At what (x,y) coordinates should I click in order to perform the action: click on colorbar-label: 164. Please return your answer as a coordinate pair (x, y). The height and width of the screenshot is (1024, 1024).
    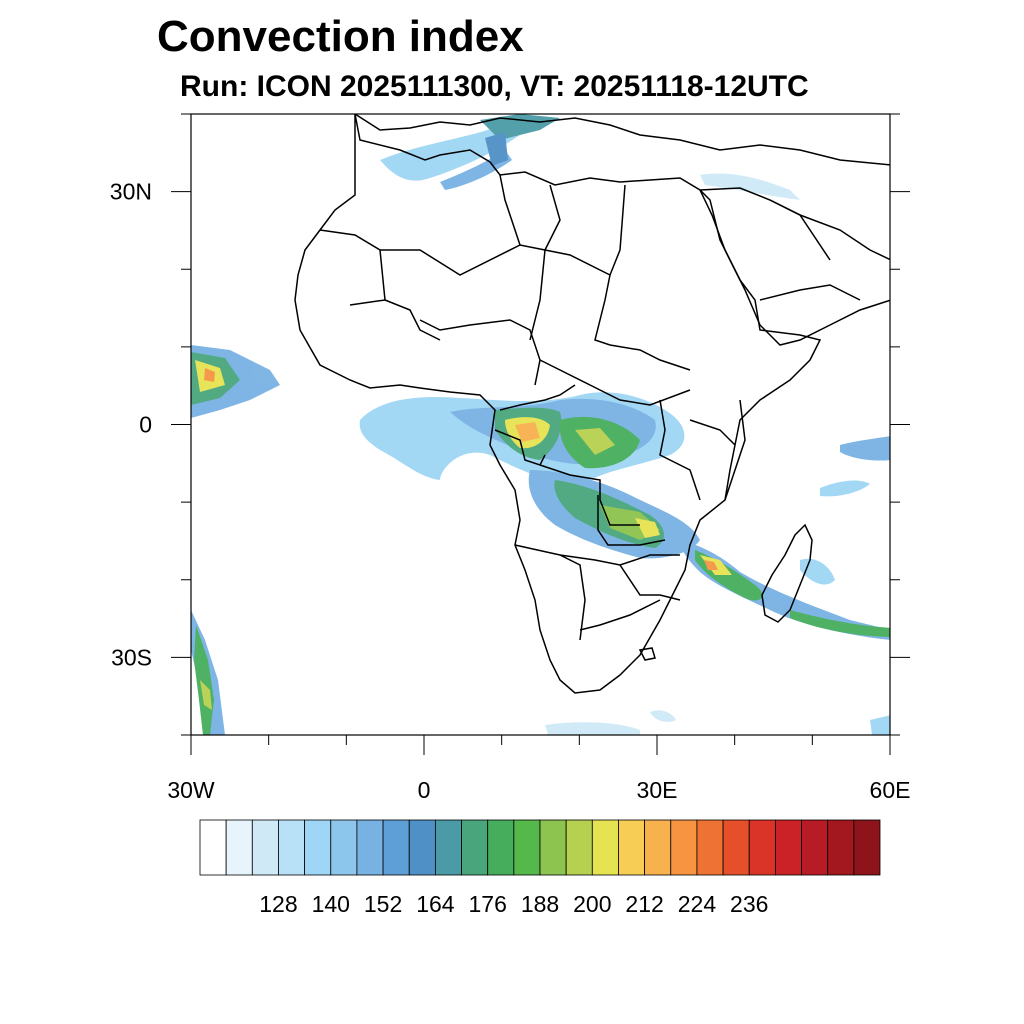
    Looking at the image, I should click on (435, 904).